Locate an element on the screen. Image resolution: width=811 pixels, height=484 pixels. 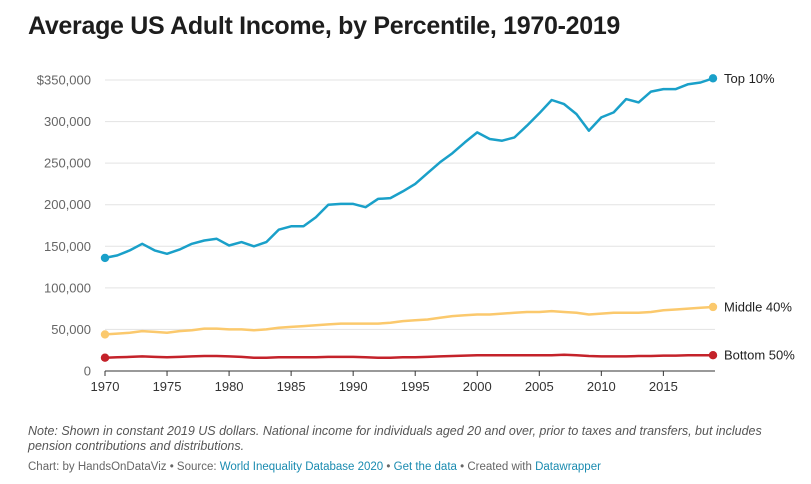
series-labels: Top 10% Middle 40% Bottom 50% is located at coordinates (759, 217).